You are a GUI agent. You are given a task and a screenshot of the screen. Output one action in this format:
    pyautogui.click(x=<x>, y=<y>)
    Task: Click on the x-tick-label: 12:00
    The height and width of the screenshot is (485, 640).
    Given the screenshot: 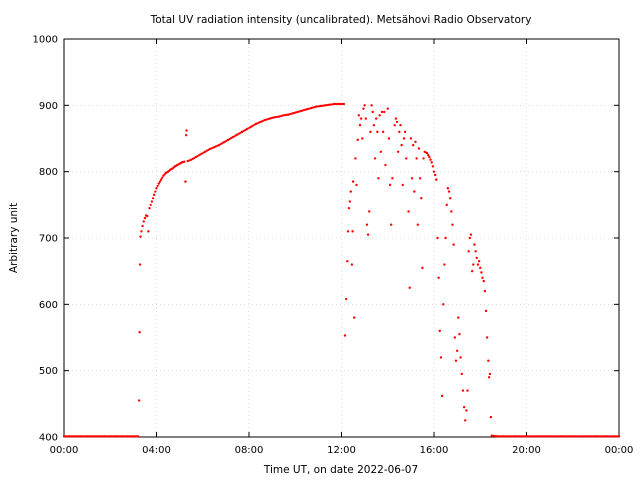 What is the action you would take?
    pyautogui.click(x=341, y=450)
    